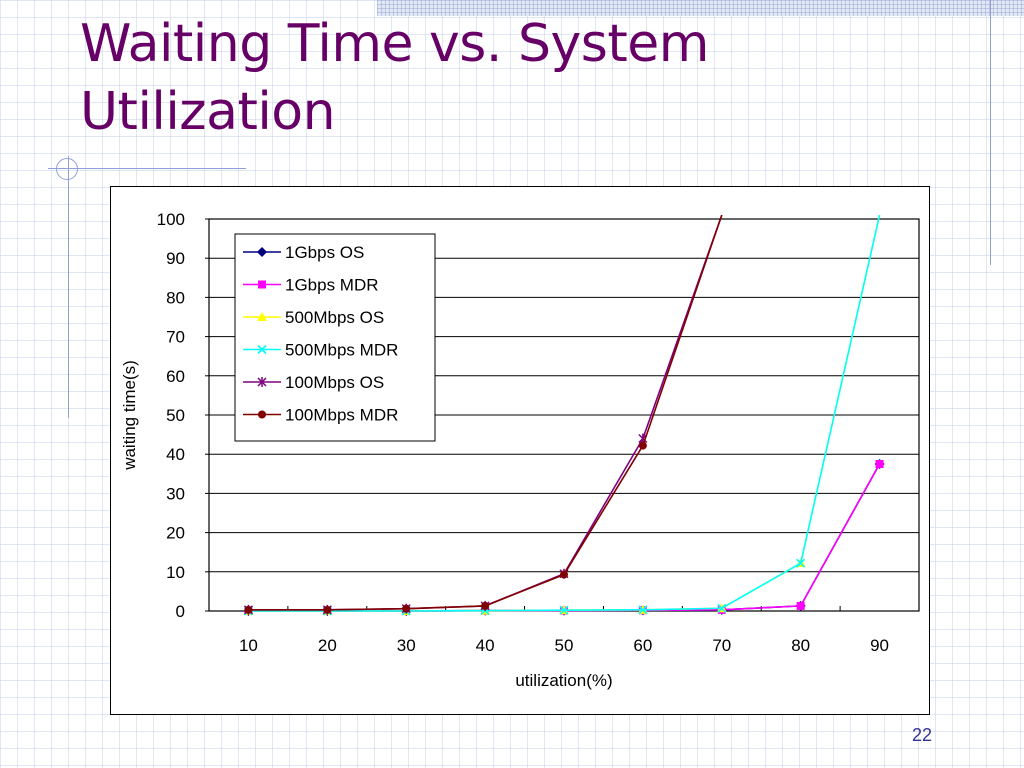 This screenshot has height=768, width=1024. I want to click on legend-label-4: 100Mbps OS, so click(334, 382).